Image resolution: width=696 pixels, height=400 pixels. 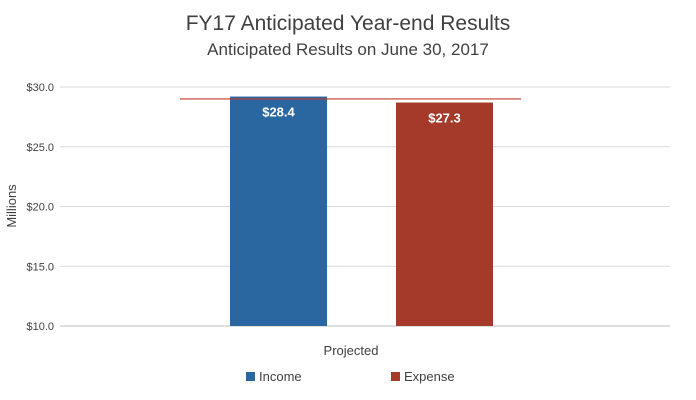 I want to click on chart-title: FY17 Anticipated Year-end Results, so click(x=348, y=23).